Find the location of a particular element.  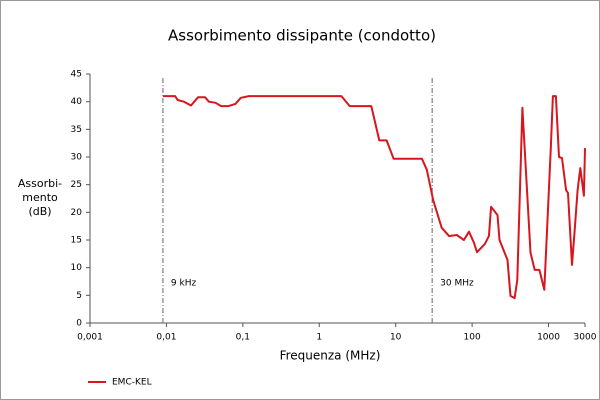

y-tick-label: 40 is located at coordinates (77, 102).